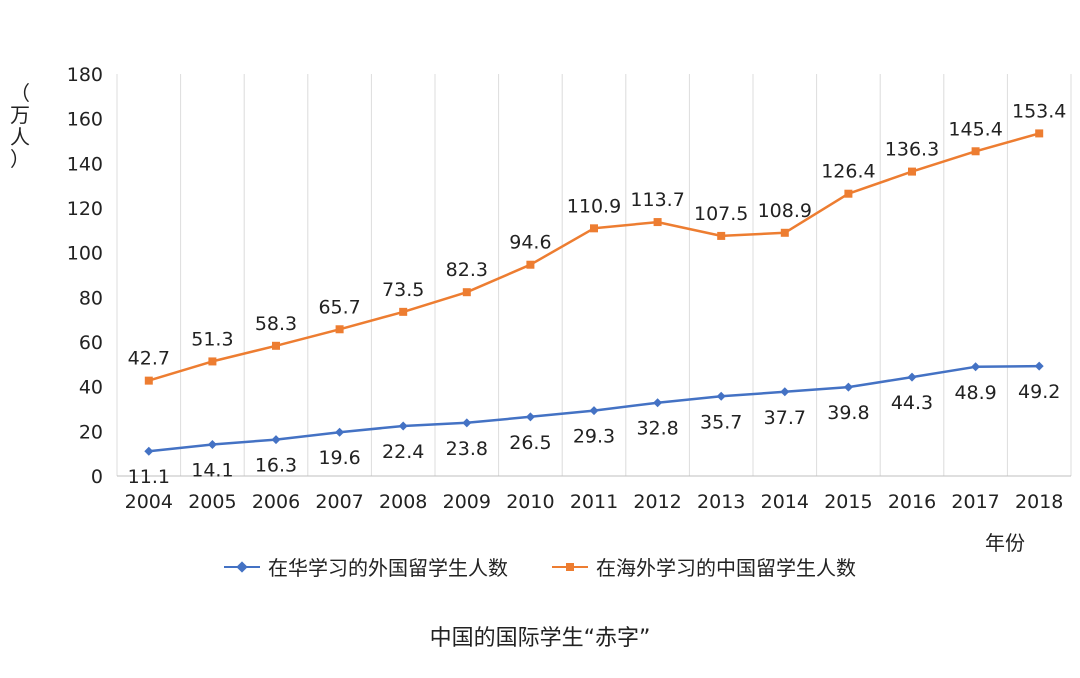 This screenshot has width=1080, height=678. I want to click on y-tick-label: 40, so click(91, 388).